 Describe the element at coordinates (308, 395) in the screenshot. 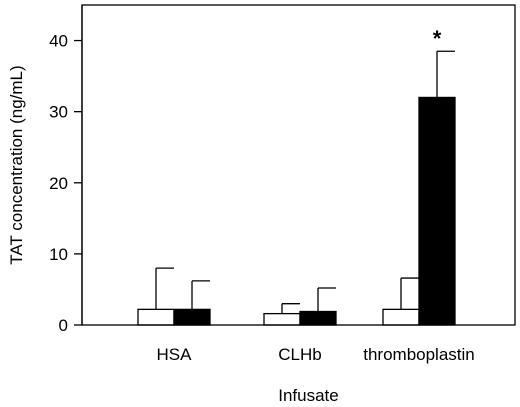

I see `x-axis-title: Infusate` at that location.